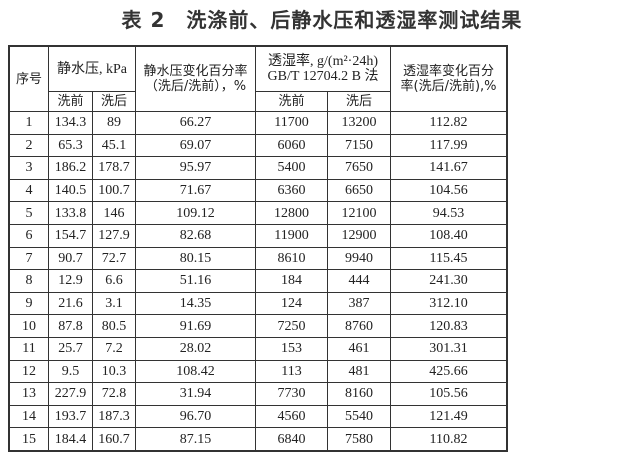 Image resolution: width=644 pixels, height=463 pixels. Describe the element at coordinates (70, 145) in the screenshot. I see `cell-hydro-before: 65.3` at that location.